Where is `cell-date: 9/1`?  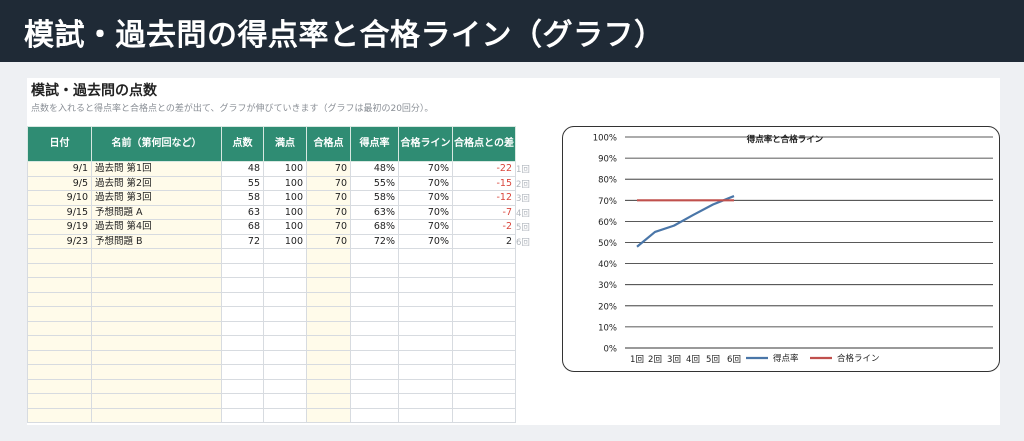 cell-date: 9/1 is located at coordinates (59, 169).